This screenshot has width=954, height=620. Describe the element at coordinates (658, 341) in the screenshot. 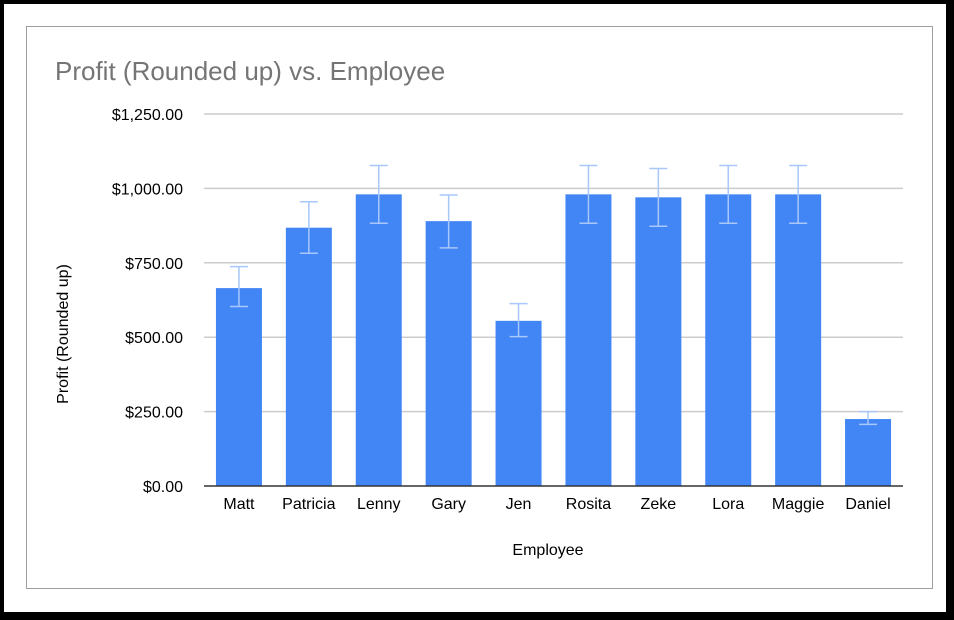

I see `bar-zeke` at that location.